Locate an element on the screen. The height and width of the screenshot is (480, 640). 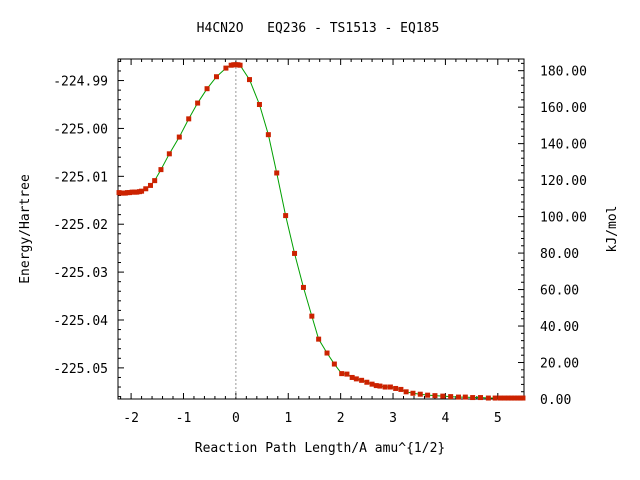
y-tick-label: -224.99 is located at coordinates (80, 82).